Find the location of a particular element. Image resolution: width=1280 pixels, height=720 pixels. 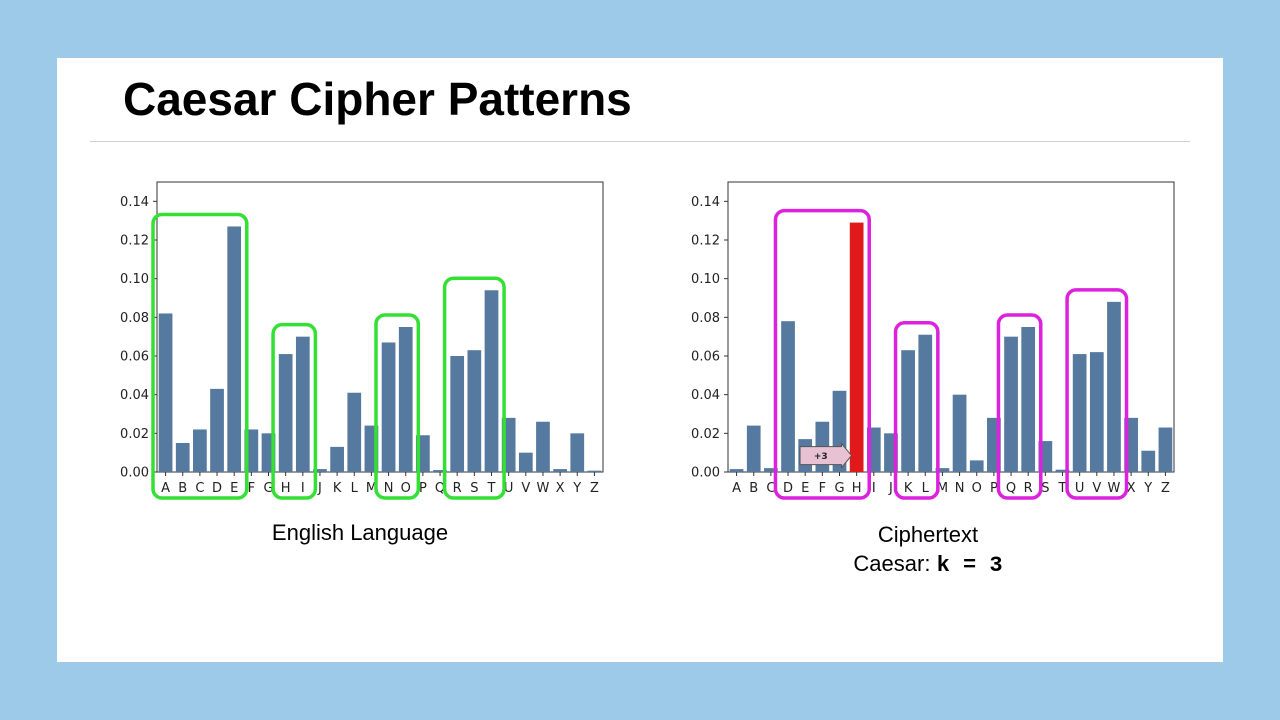

shift-arrow: +3 is located at coordinates (826, 455).